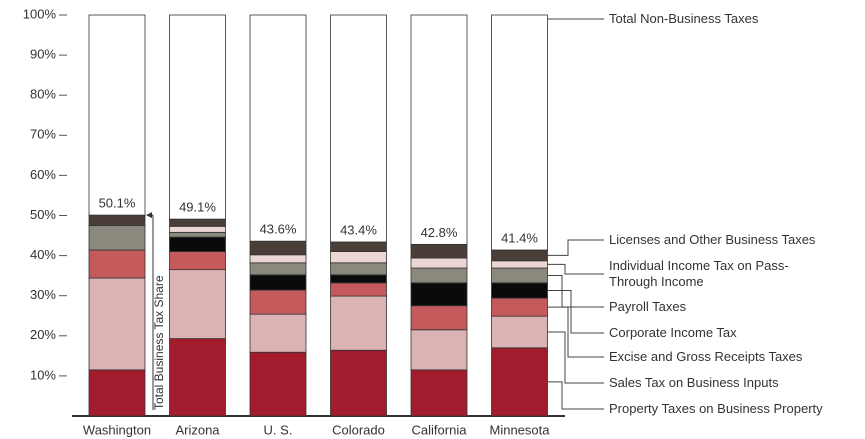 Image resolution: width=865 pixels, height=439 pixels. What do you see at coordinates (43, 254) in the screenshot?
I see `y-tick-label: 40%` at bounding box center [43, 254].